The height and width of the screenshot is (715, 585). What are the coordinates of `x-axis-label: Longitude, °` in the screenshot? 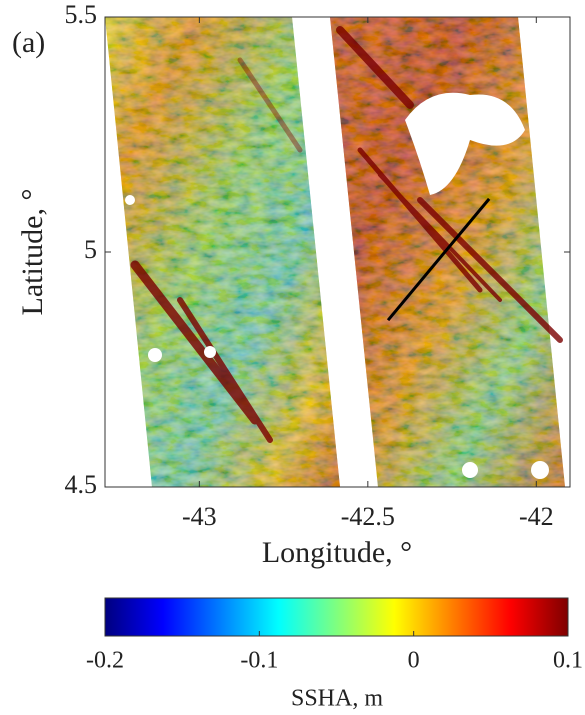 It's located at (337, 552).